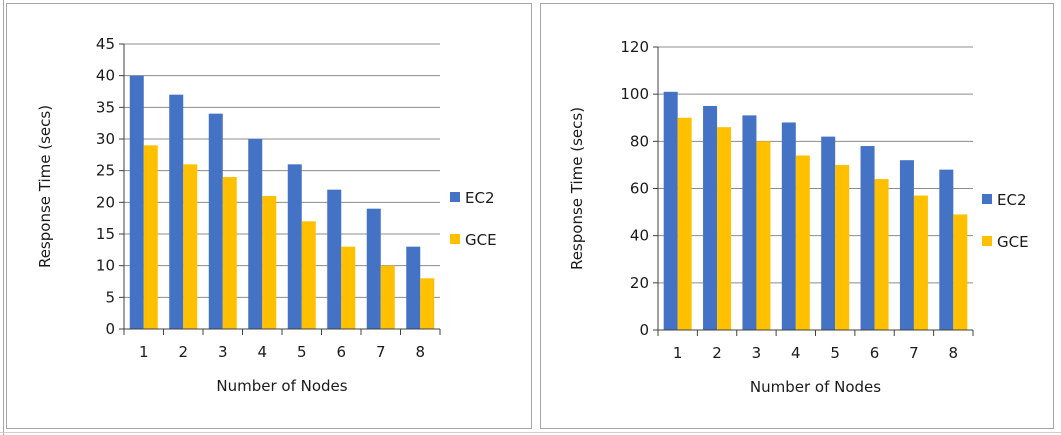 The width and height of the screenshot is (1061, 435). What do you see at coordinates (3, 217) in the screenshot?
I see `left-border-line` at bounding box center [3, 217].